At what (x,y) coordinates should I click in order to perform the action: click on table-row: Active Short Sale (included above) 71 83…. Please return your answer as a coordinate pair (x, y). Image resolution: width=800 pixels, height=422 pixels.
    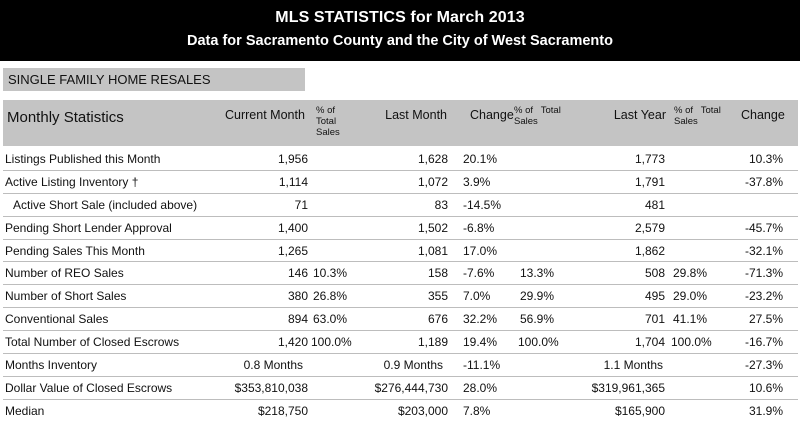
    Looking at the image, I should click on (400, 205).